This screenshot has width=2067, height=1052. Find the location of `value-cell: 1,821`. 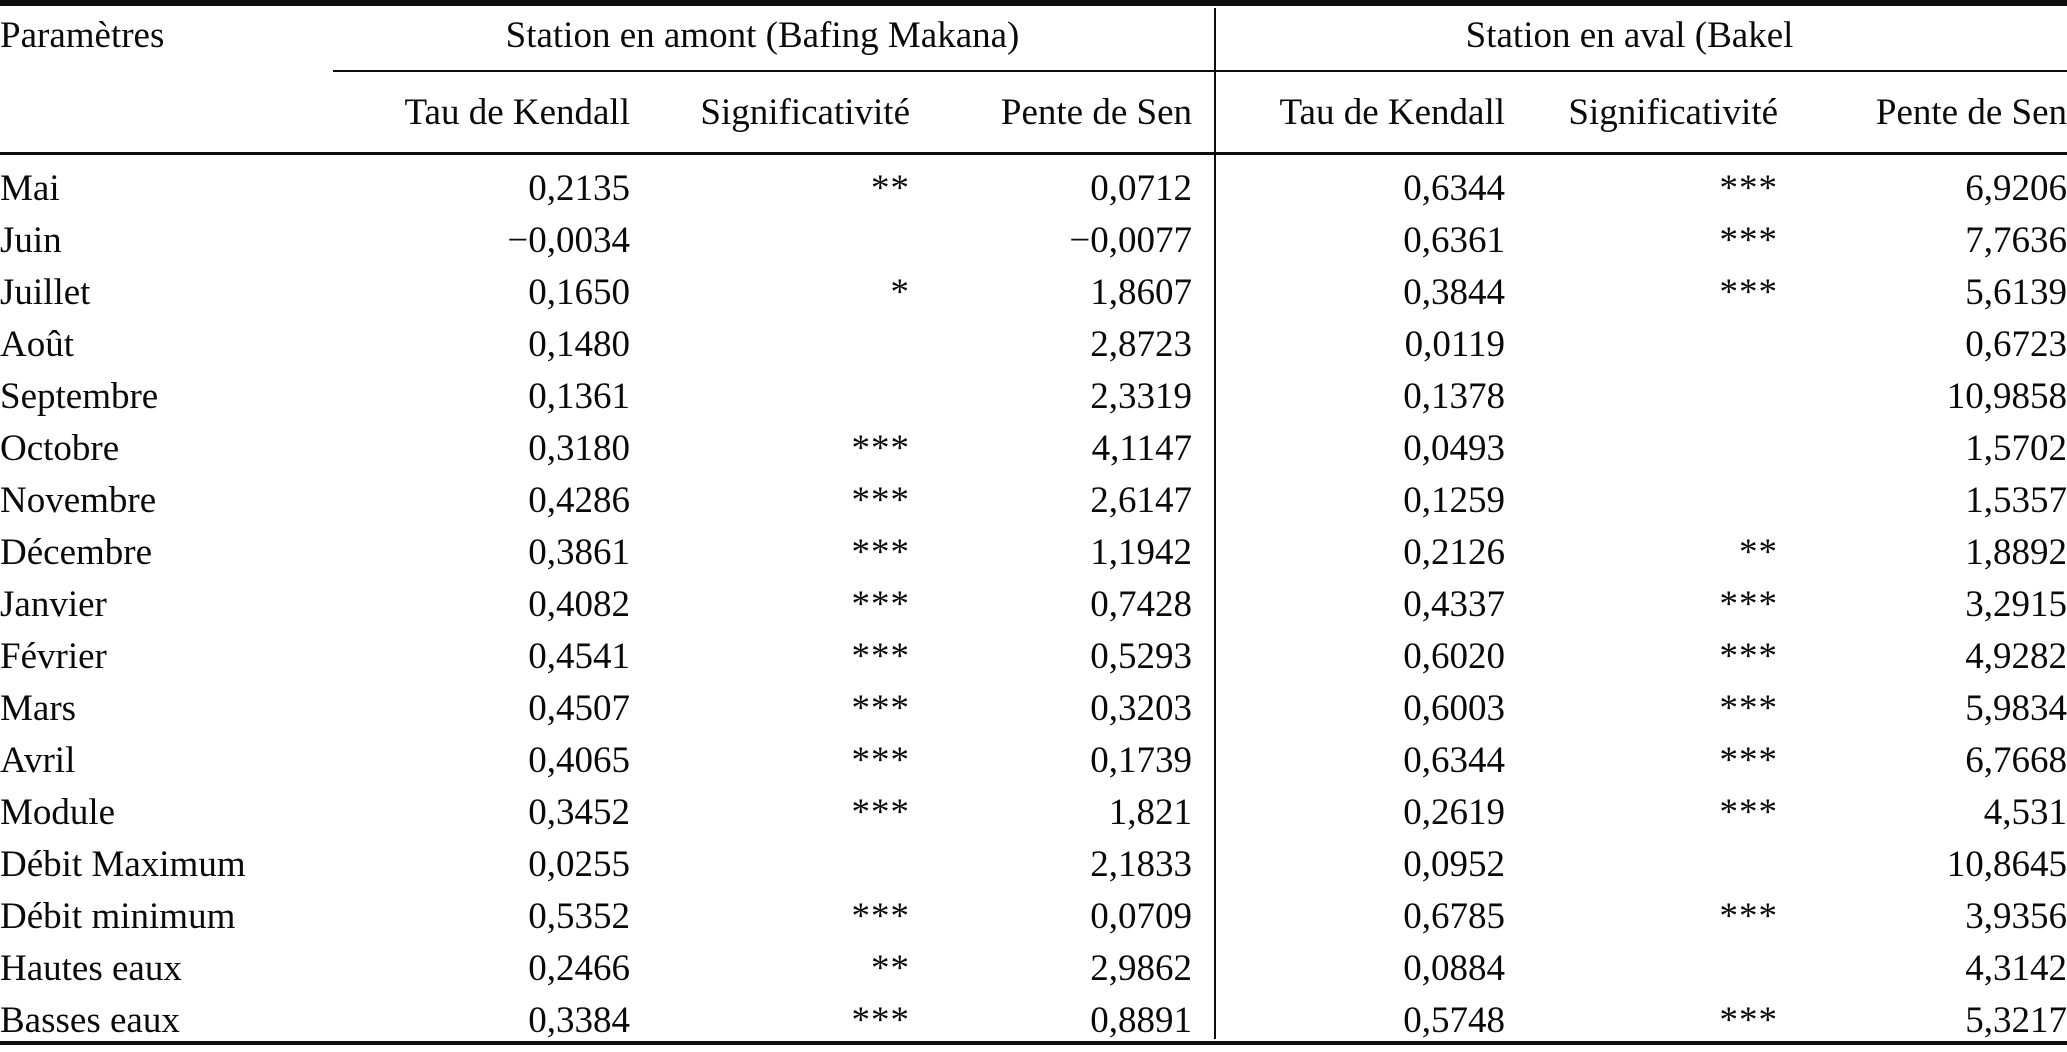

value-cell: 1,821 is located at coordinates (1150, 812).